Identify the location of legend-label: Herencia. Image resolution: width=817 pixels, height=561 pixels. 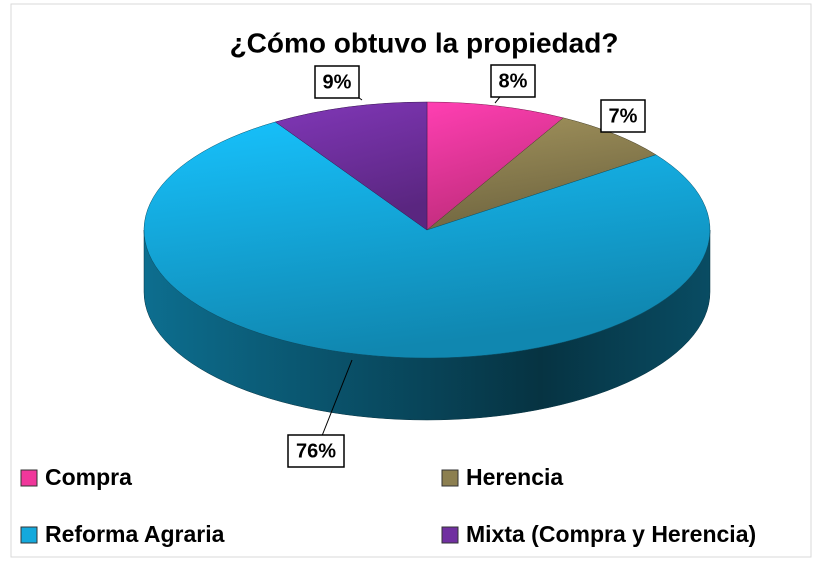
(514, 477).